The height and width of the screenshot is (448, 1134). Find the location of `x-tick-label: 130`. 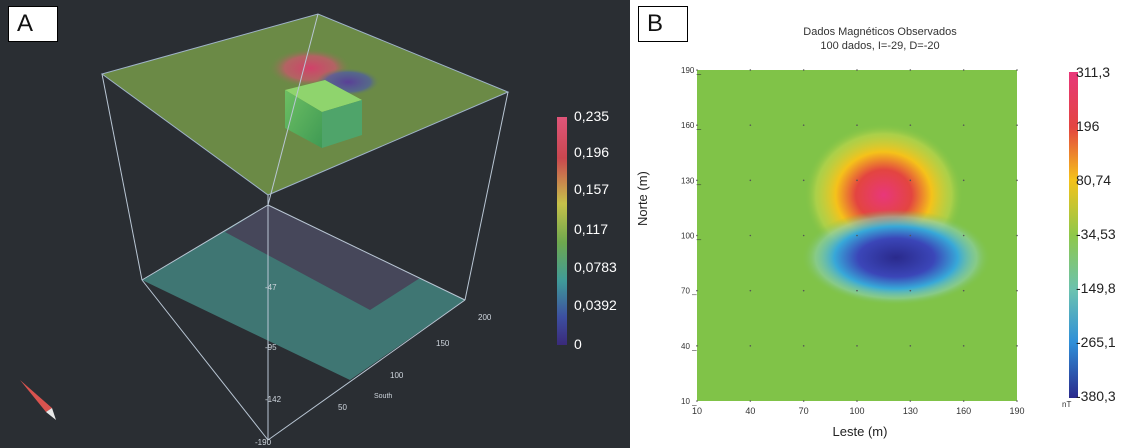

x-tick-label: 130 is located at coordinates (910, 411).